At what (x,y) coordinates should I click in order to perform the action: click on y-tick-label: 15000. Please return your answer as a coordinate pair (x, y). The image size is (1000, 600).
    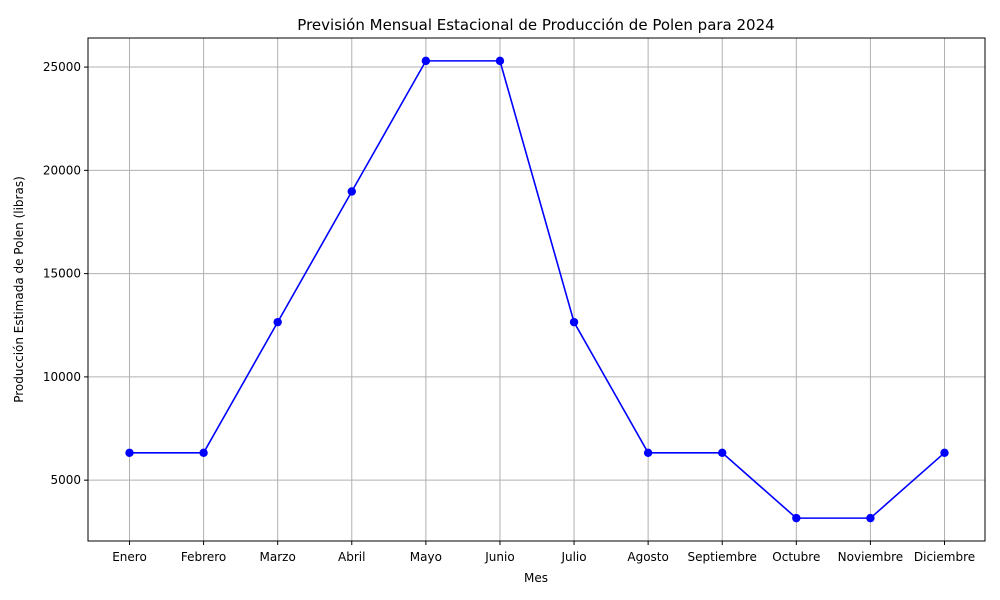
    Looking at the image, I should click on (62, 274).